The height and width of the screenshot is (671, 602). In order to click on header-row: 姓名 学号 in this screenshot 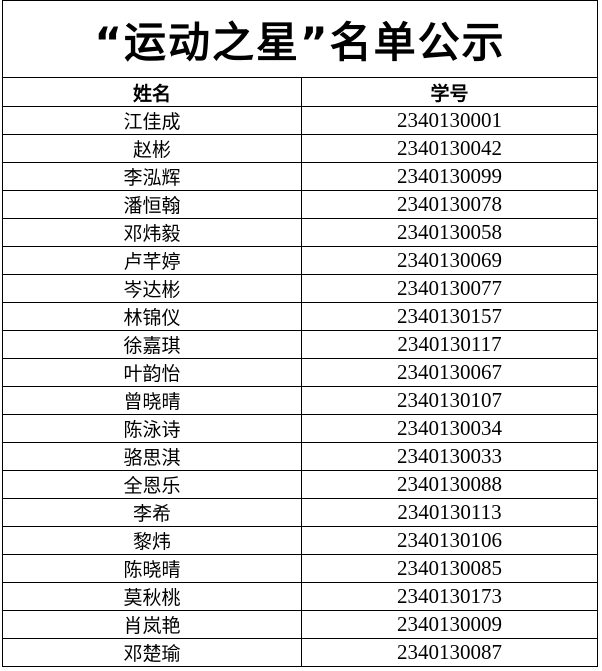, I will do `click(300, 92)`.